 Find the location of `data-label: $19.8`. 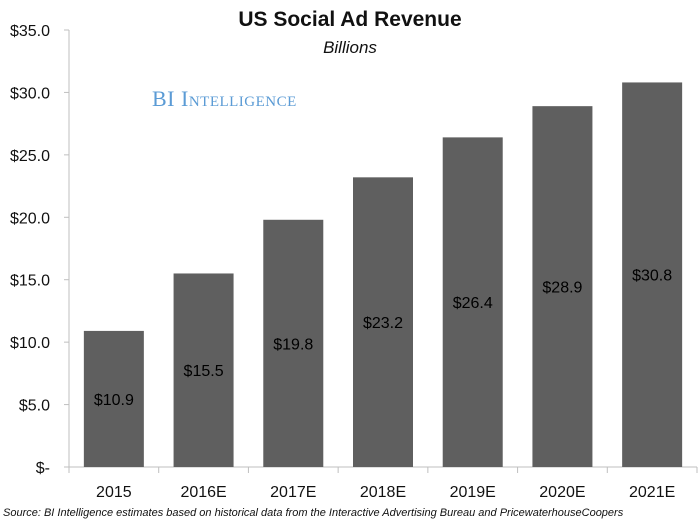

data-label: $19.8 is located at coordinates (293, 344).